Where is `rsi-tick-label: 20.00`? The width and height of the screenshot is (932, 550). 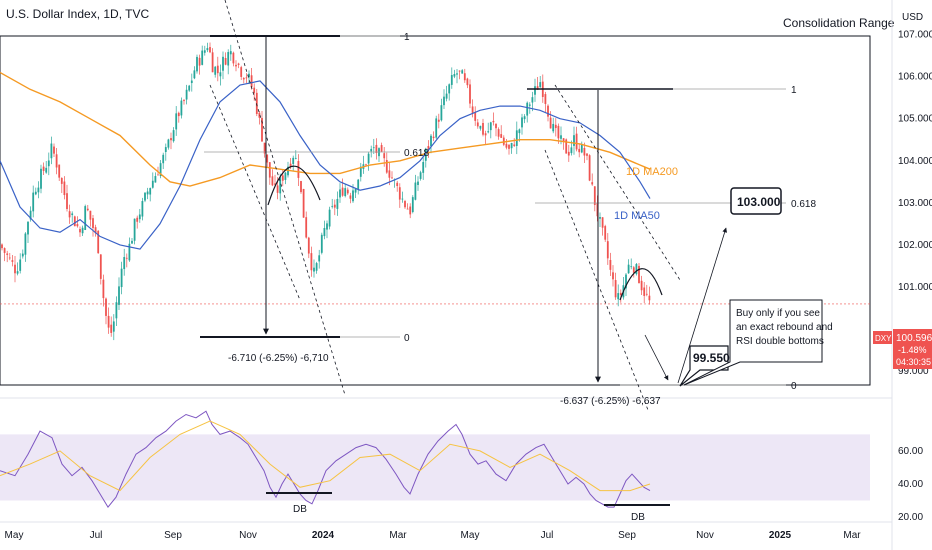
rsi-tick-label: 20.00 is located at coordinates (910, 517).